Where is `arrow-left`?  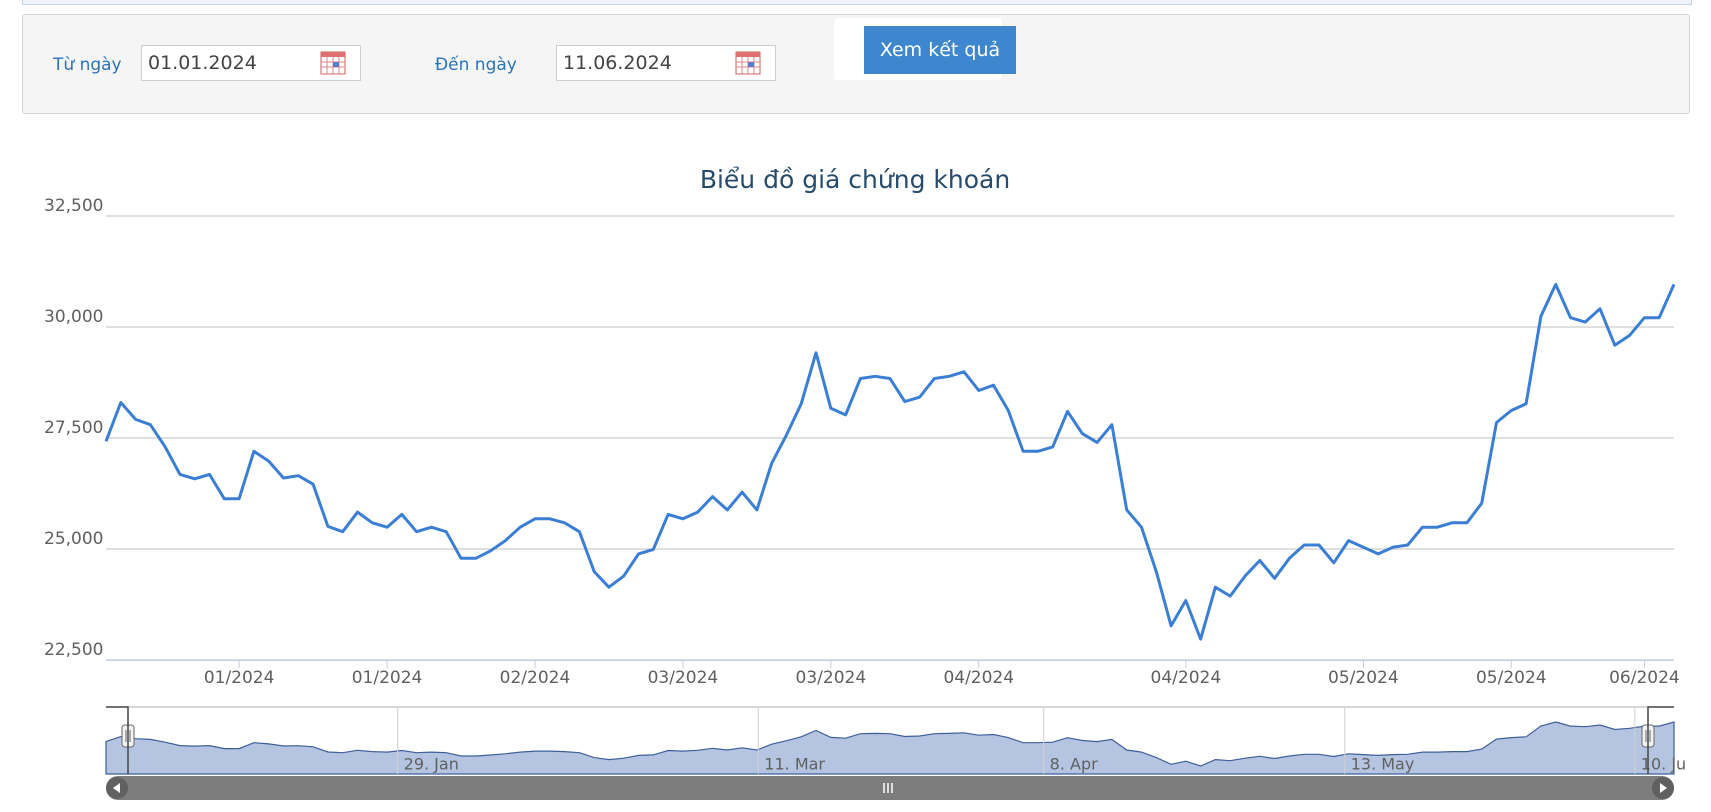
arrow-left is located at coordinates (116, 788).